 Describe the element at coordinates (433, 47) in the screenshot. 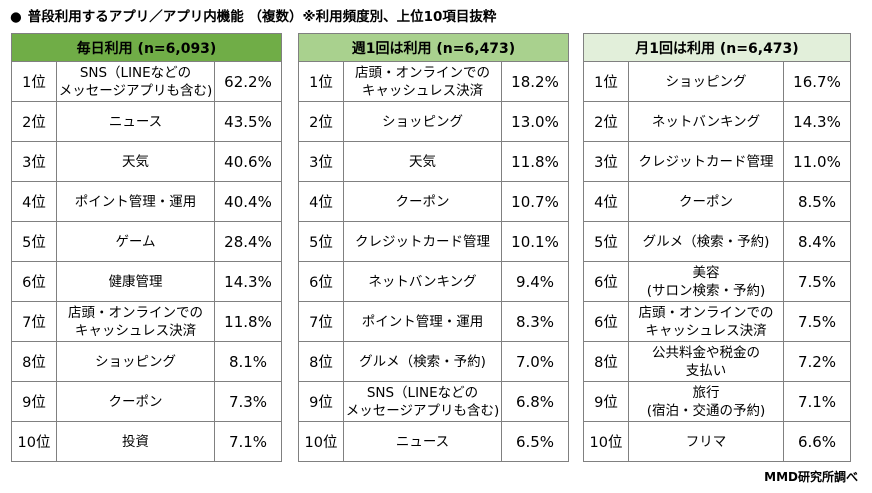

I see `table-header: 週1回は利用 (n=6,473)` at that location.